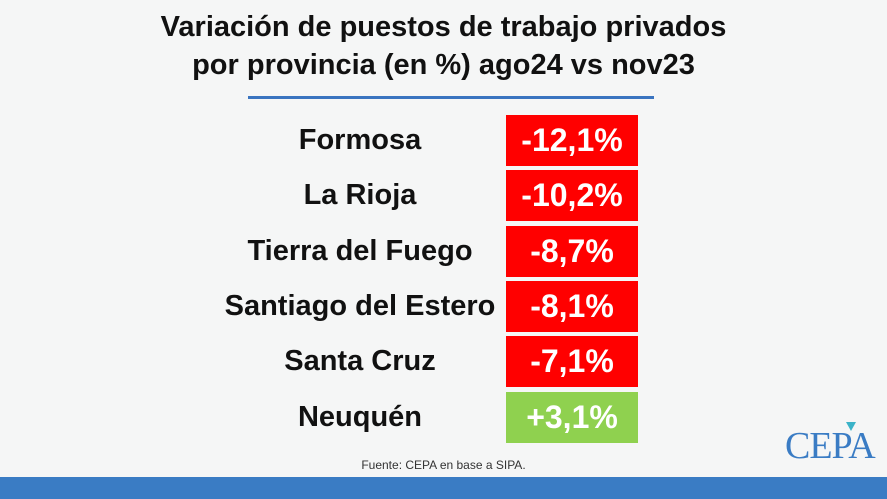 Image resolution: width=887 pixels, height=499 pixels. I want to click on variation-value: +3,1%, so click(572, 417).